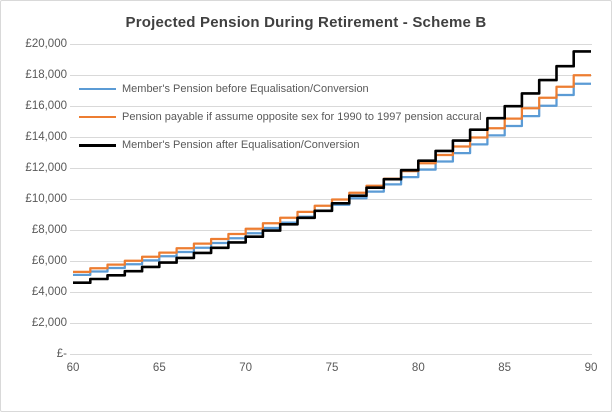 The image size is (612, 413). Describe the element at coordinates (61, 354) in the screenshot. I see `y-tick-label: £-` at that location.